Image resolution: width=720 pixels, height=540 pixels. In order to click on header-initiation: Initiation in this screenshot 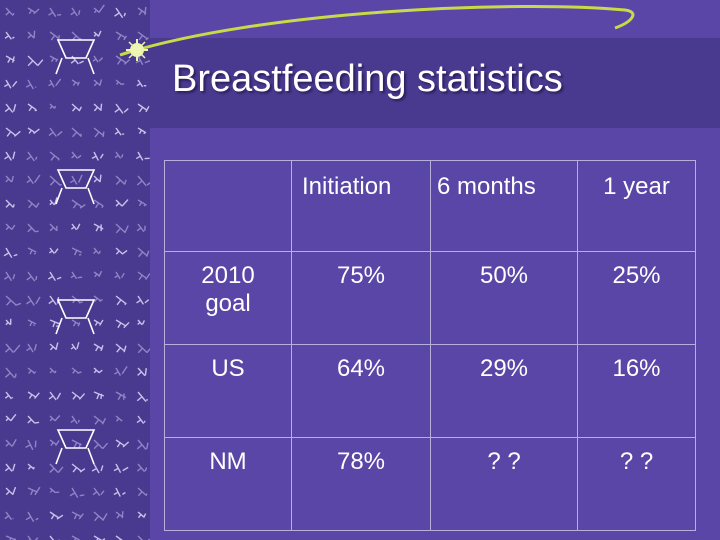, I will do `click(361, 206)`.